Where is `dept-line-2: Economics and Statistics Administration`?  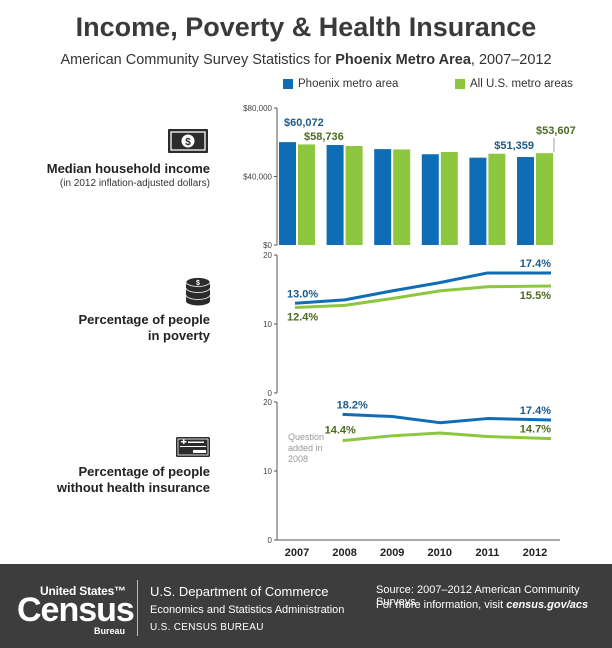 dept-line-2: Economics and Statistics Administration is located at coordinates (247, 610).